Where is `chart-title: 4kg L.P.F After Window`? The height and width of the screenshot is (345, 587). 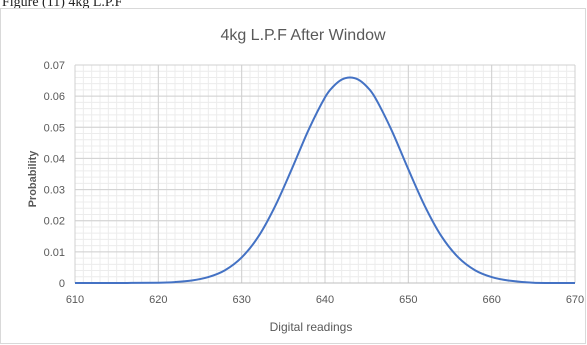 chart-title: 4kg L.P.F After Window is located at coordinates (303, 35).